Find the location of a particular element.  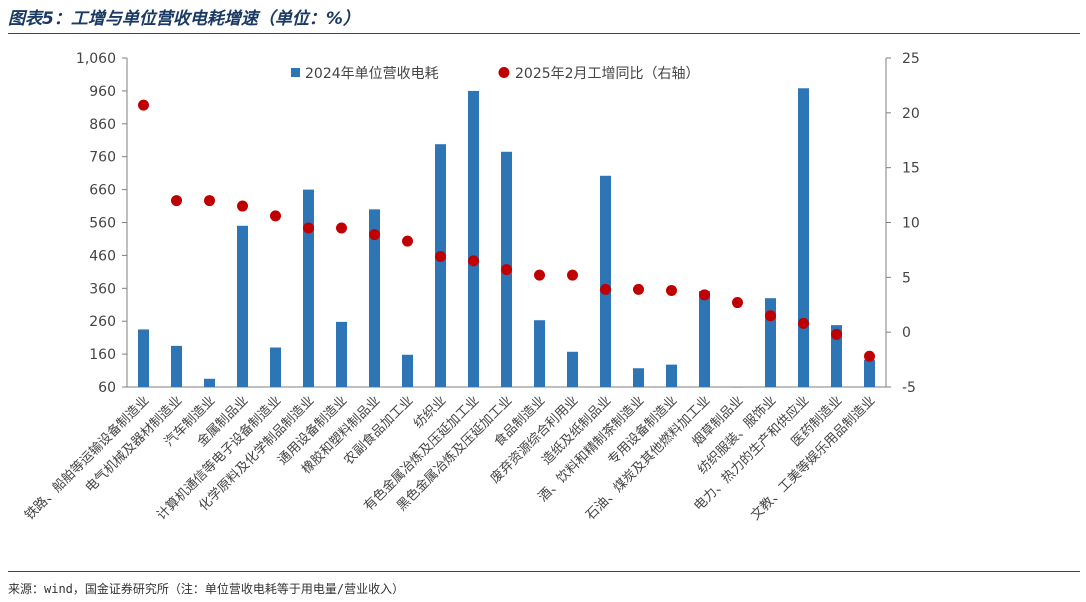

legend-dot-label: 2025年2月工增同比（右轴） is located at coordinates (607, 74).